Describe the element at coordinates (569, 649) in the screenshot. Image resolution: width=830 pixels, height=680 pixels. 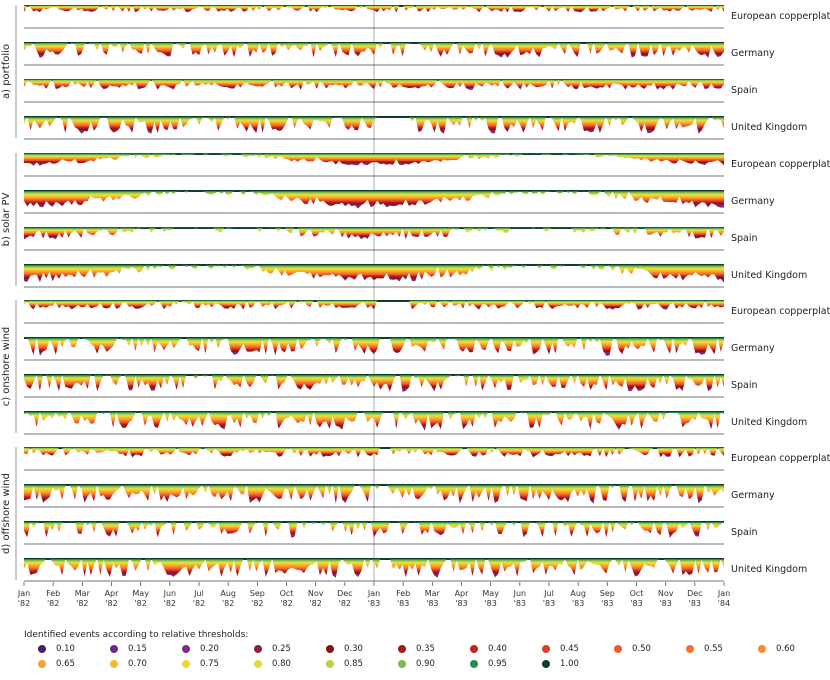
I see `legend-label: 0.45` at that location.